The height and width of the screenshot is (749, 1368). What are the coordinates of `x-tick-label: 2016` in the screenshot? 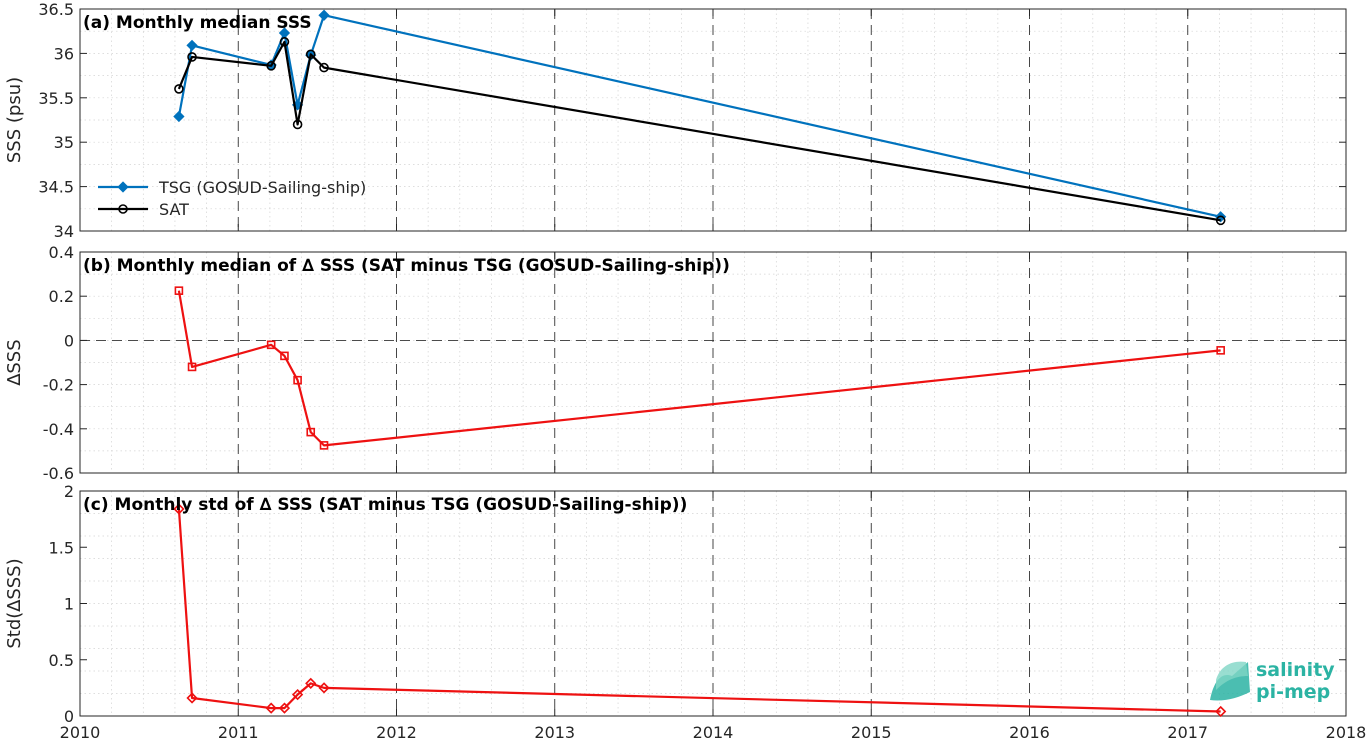 It's located at (1029, 732).